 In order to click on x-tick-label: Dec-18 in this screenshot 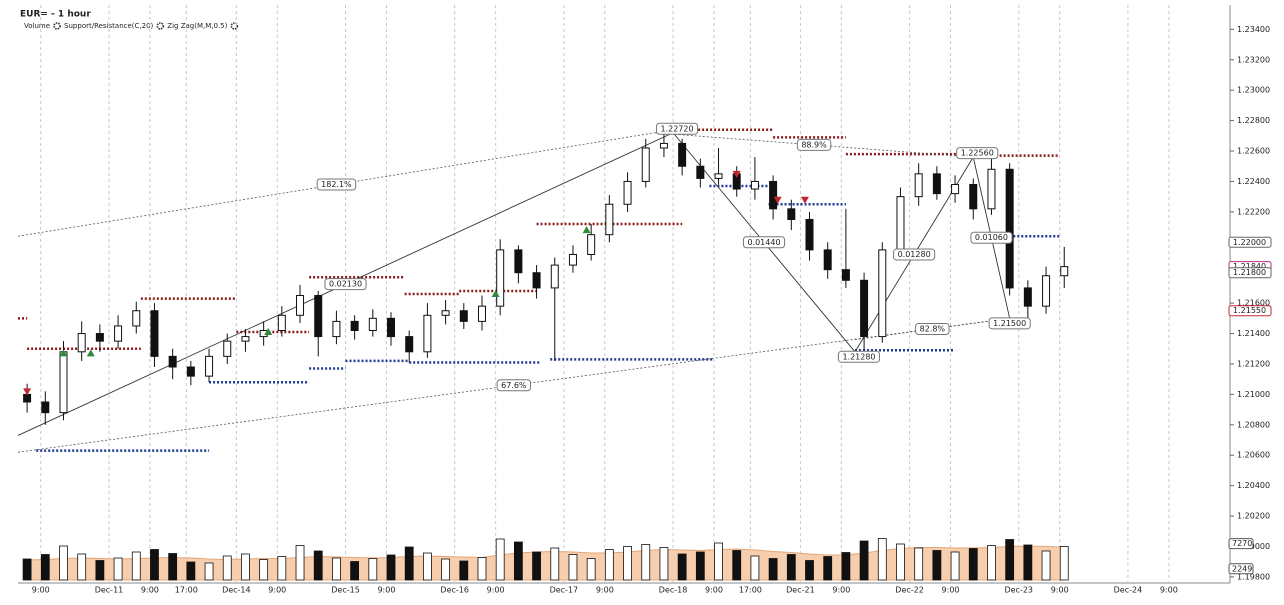, I will do `click(673, 590)`.